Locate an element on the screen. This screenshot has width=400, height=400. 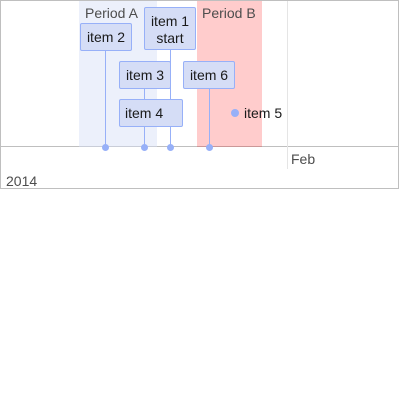
item-3-box: item 3 is located at coordinates (145, 75).